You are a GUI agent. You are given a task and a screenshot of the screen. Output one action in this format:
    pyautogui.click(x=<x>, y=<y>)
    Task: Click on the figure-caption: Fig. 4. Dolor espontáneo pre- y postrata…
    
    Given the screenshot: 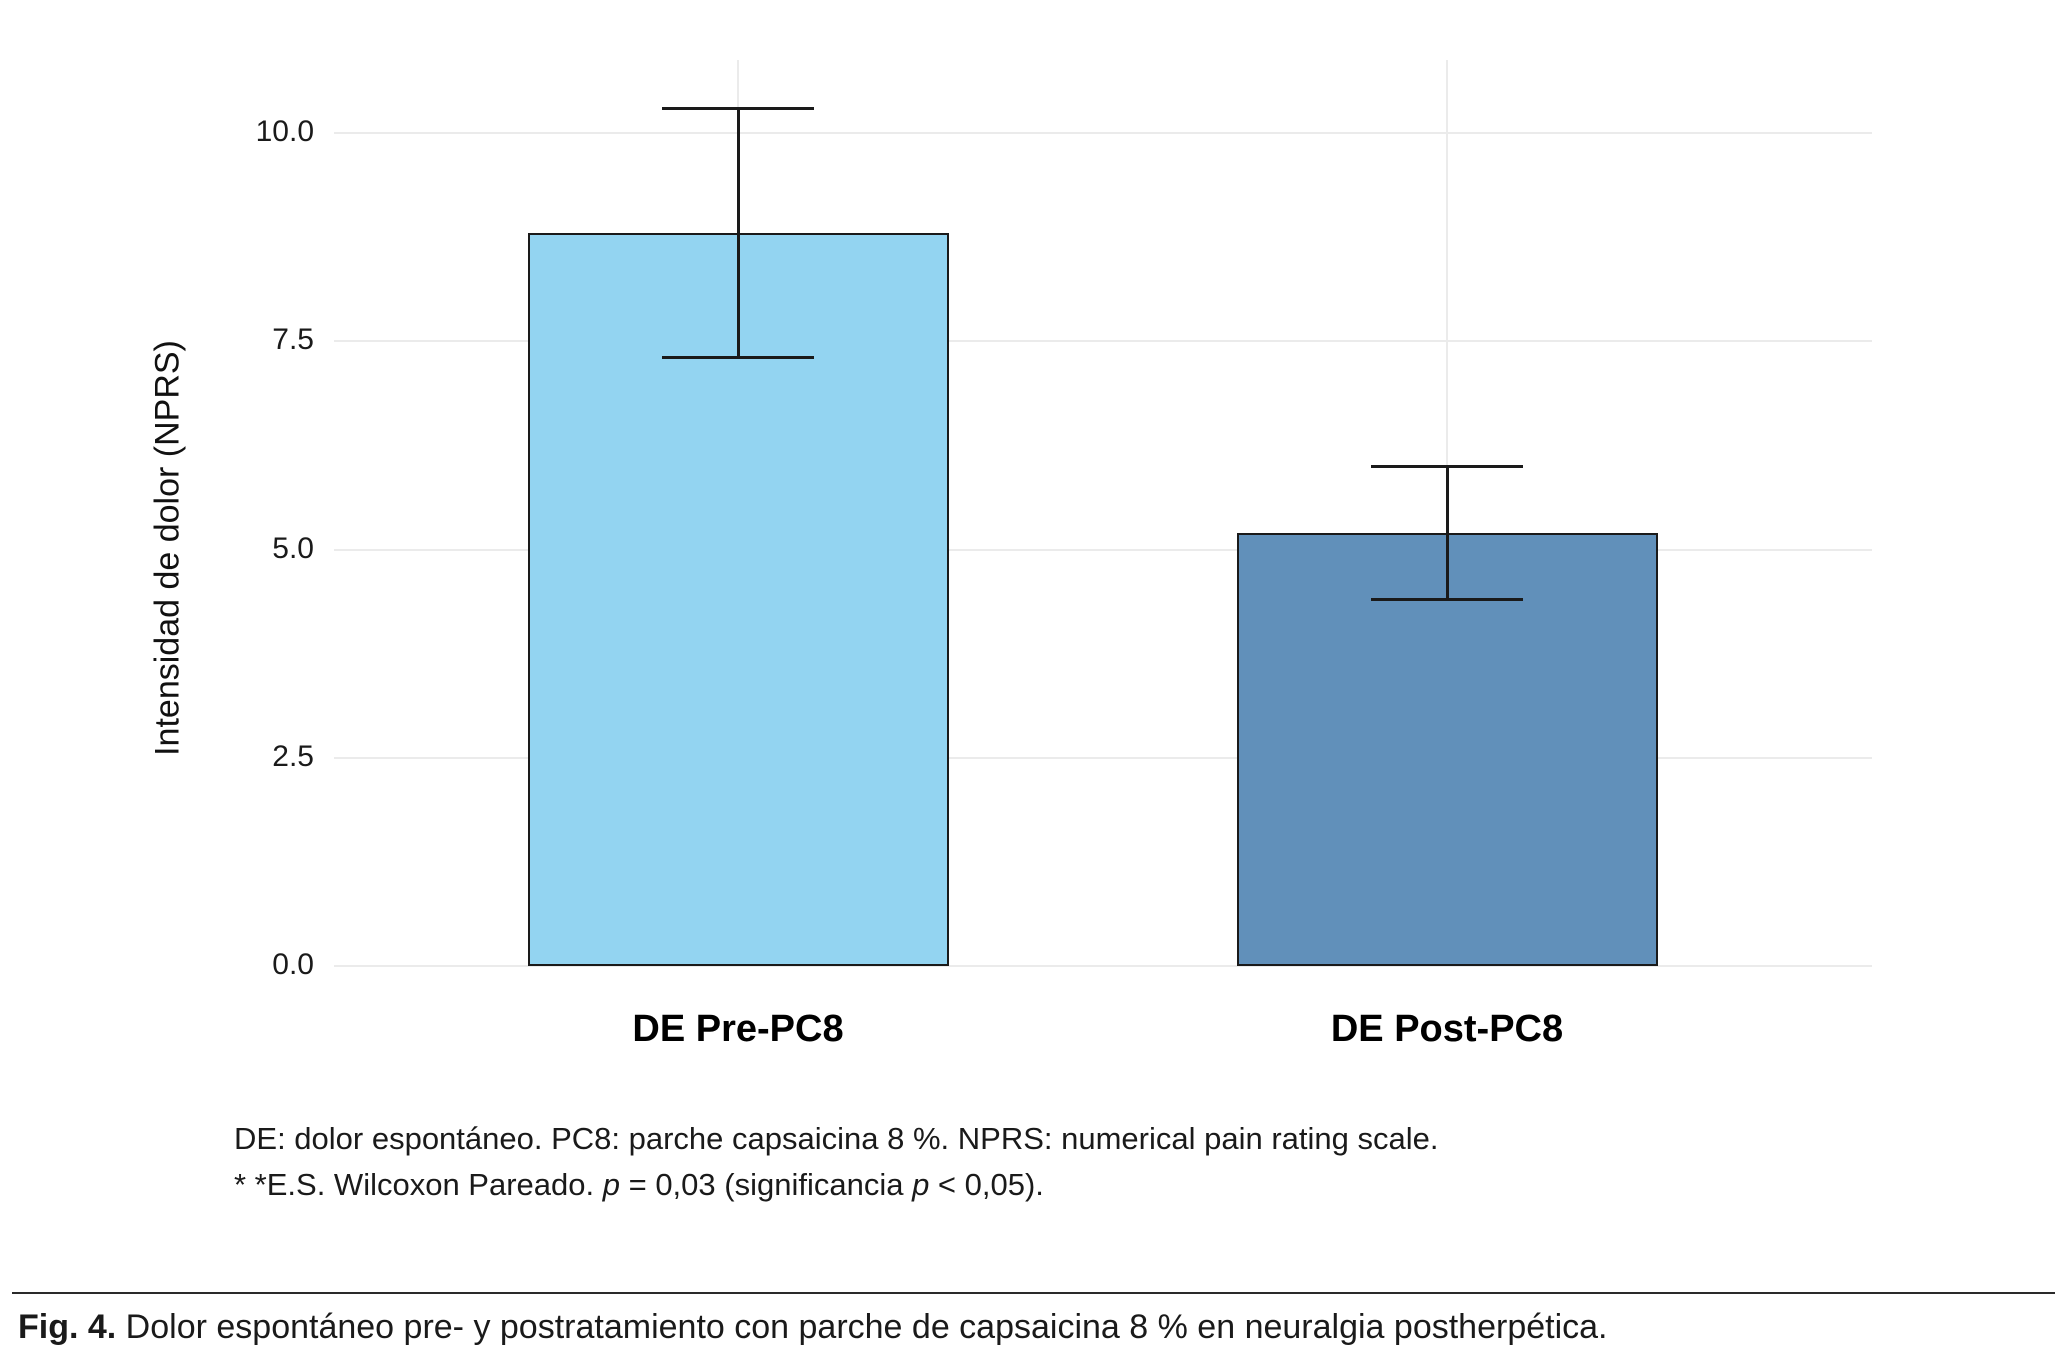 What is the action you would take?
    pyautogui.click(x=813, y=1327)
    